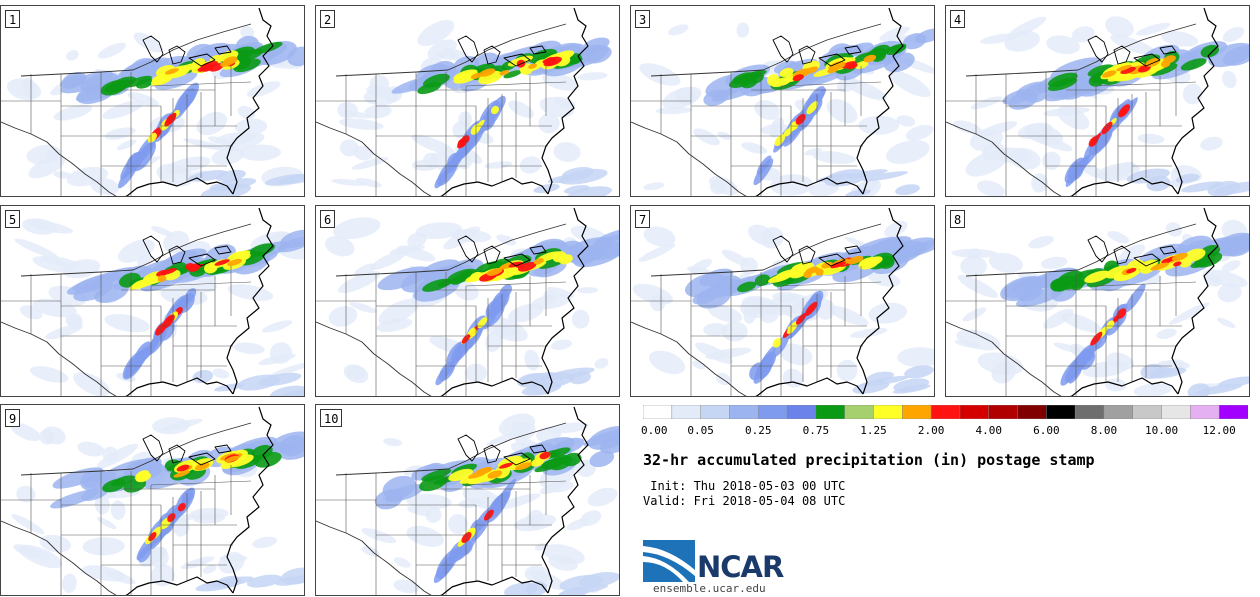 The height and width of the screenshot is (597, 1260). What do you see at coordinates (1104, 430) in the screenshot?
I see `colorbar-tick-label: 8.00` at bounding box center [1104, 430].